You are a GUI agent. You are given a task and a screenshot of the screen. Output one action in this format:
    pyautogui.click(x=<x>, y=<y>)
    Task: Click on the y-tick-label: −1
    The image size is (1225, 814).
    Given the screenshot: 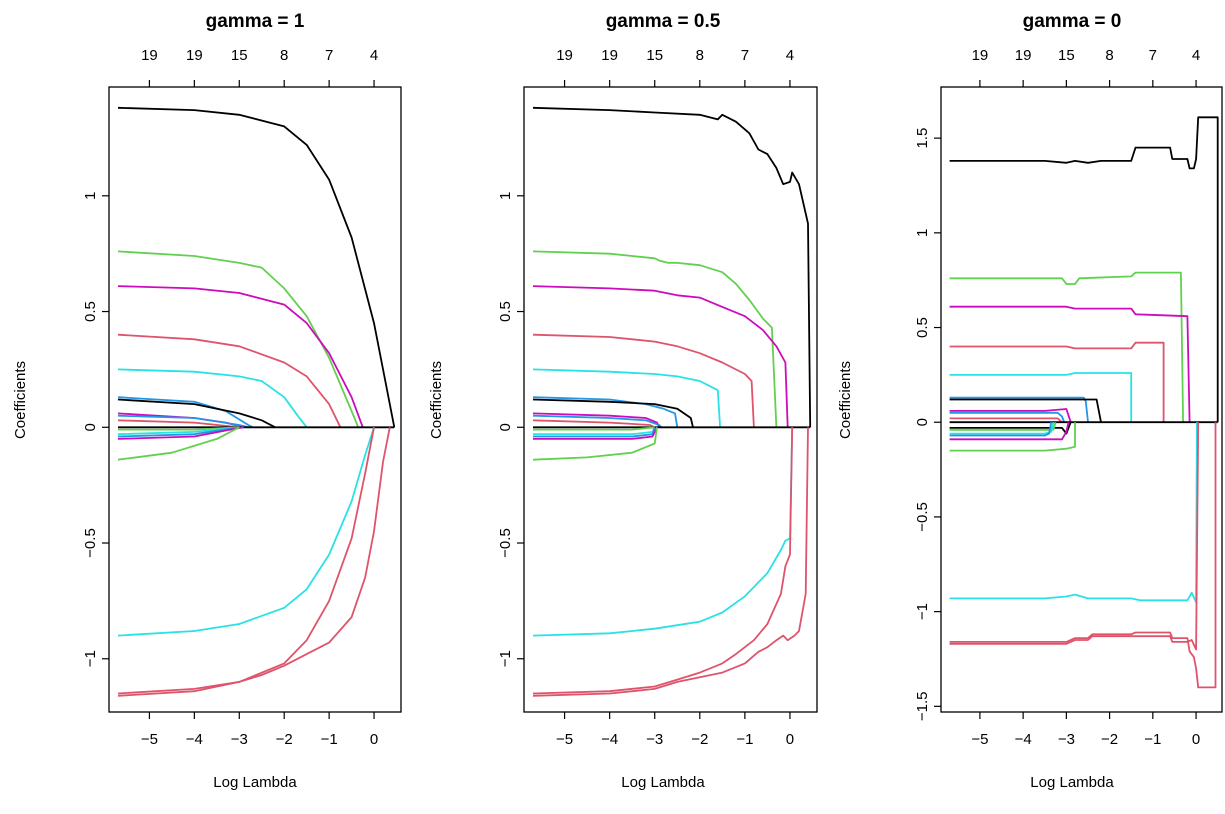 What is the action you would take?
    pyautogui.click(x=505, y=658)
    